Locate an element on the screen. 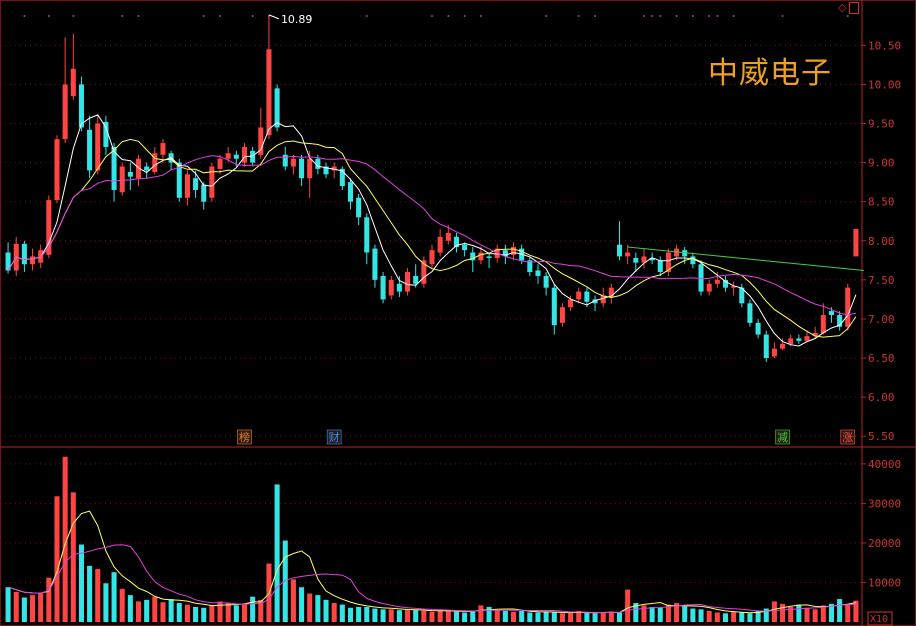  event-marker-label: 榜 is located at coordinates (244, 437).